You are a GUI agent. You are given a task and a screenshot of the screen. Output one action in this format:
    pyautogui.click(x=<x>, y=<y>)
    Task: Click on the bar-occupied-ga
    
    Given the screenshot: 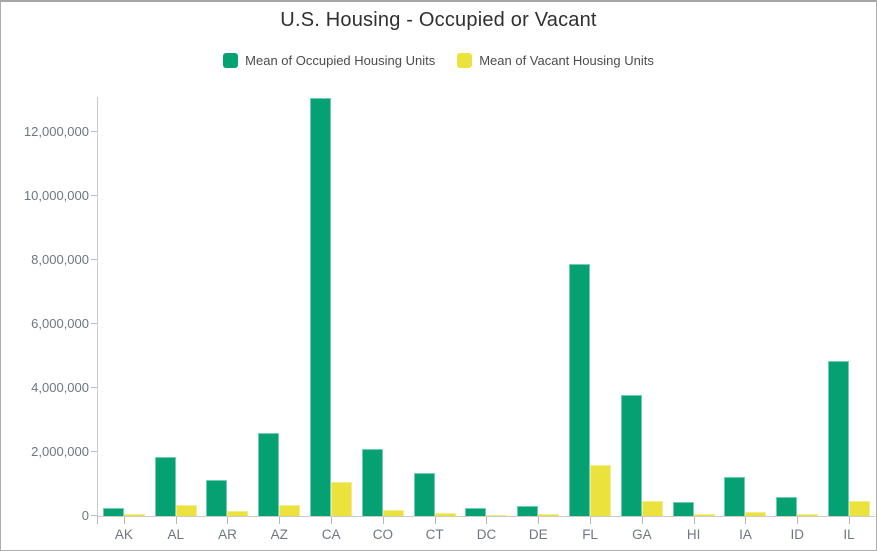 What is the action you would take?
    pyautogui.click(x=631, y=455)
    